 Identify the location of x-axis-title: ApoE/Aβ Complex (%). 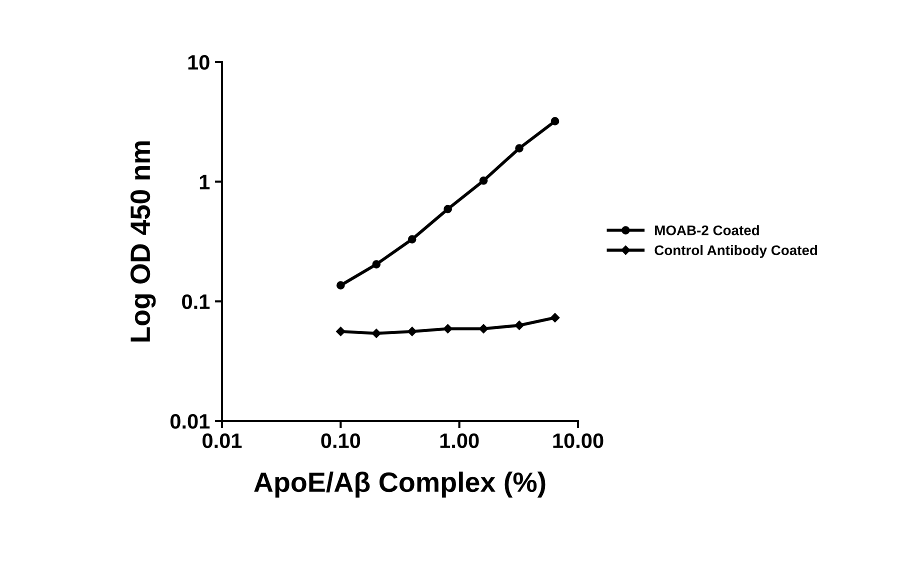
(400, 485).